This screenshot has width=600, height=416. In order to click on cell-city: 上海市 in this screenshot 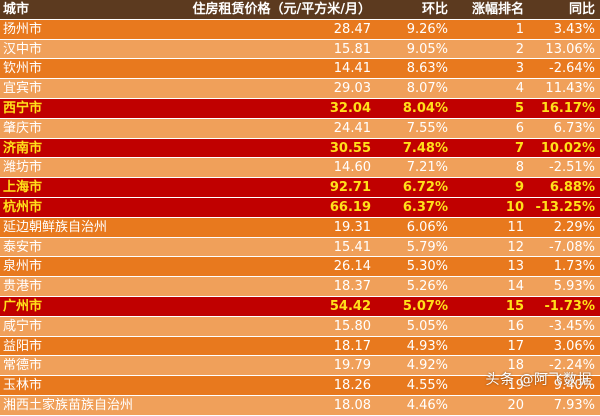, I will do `click(23, 188)`.